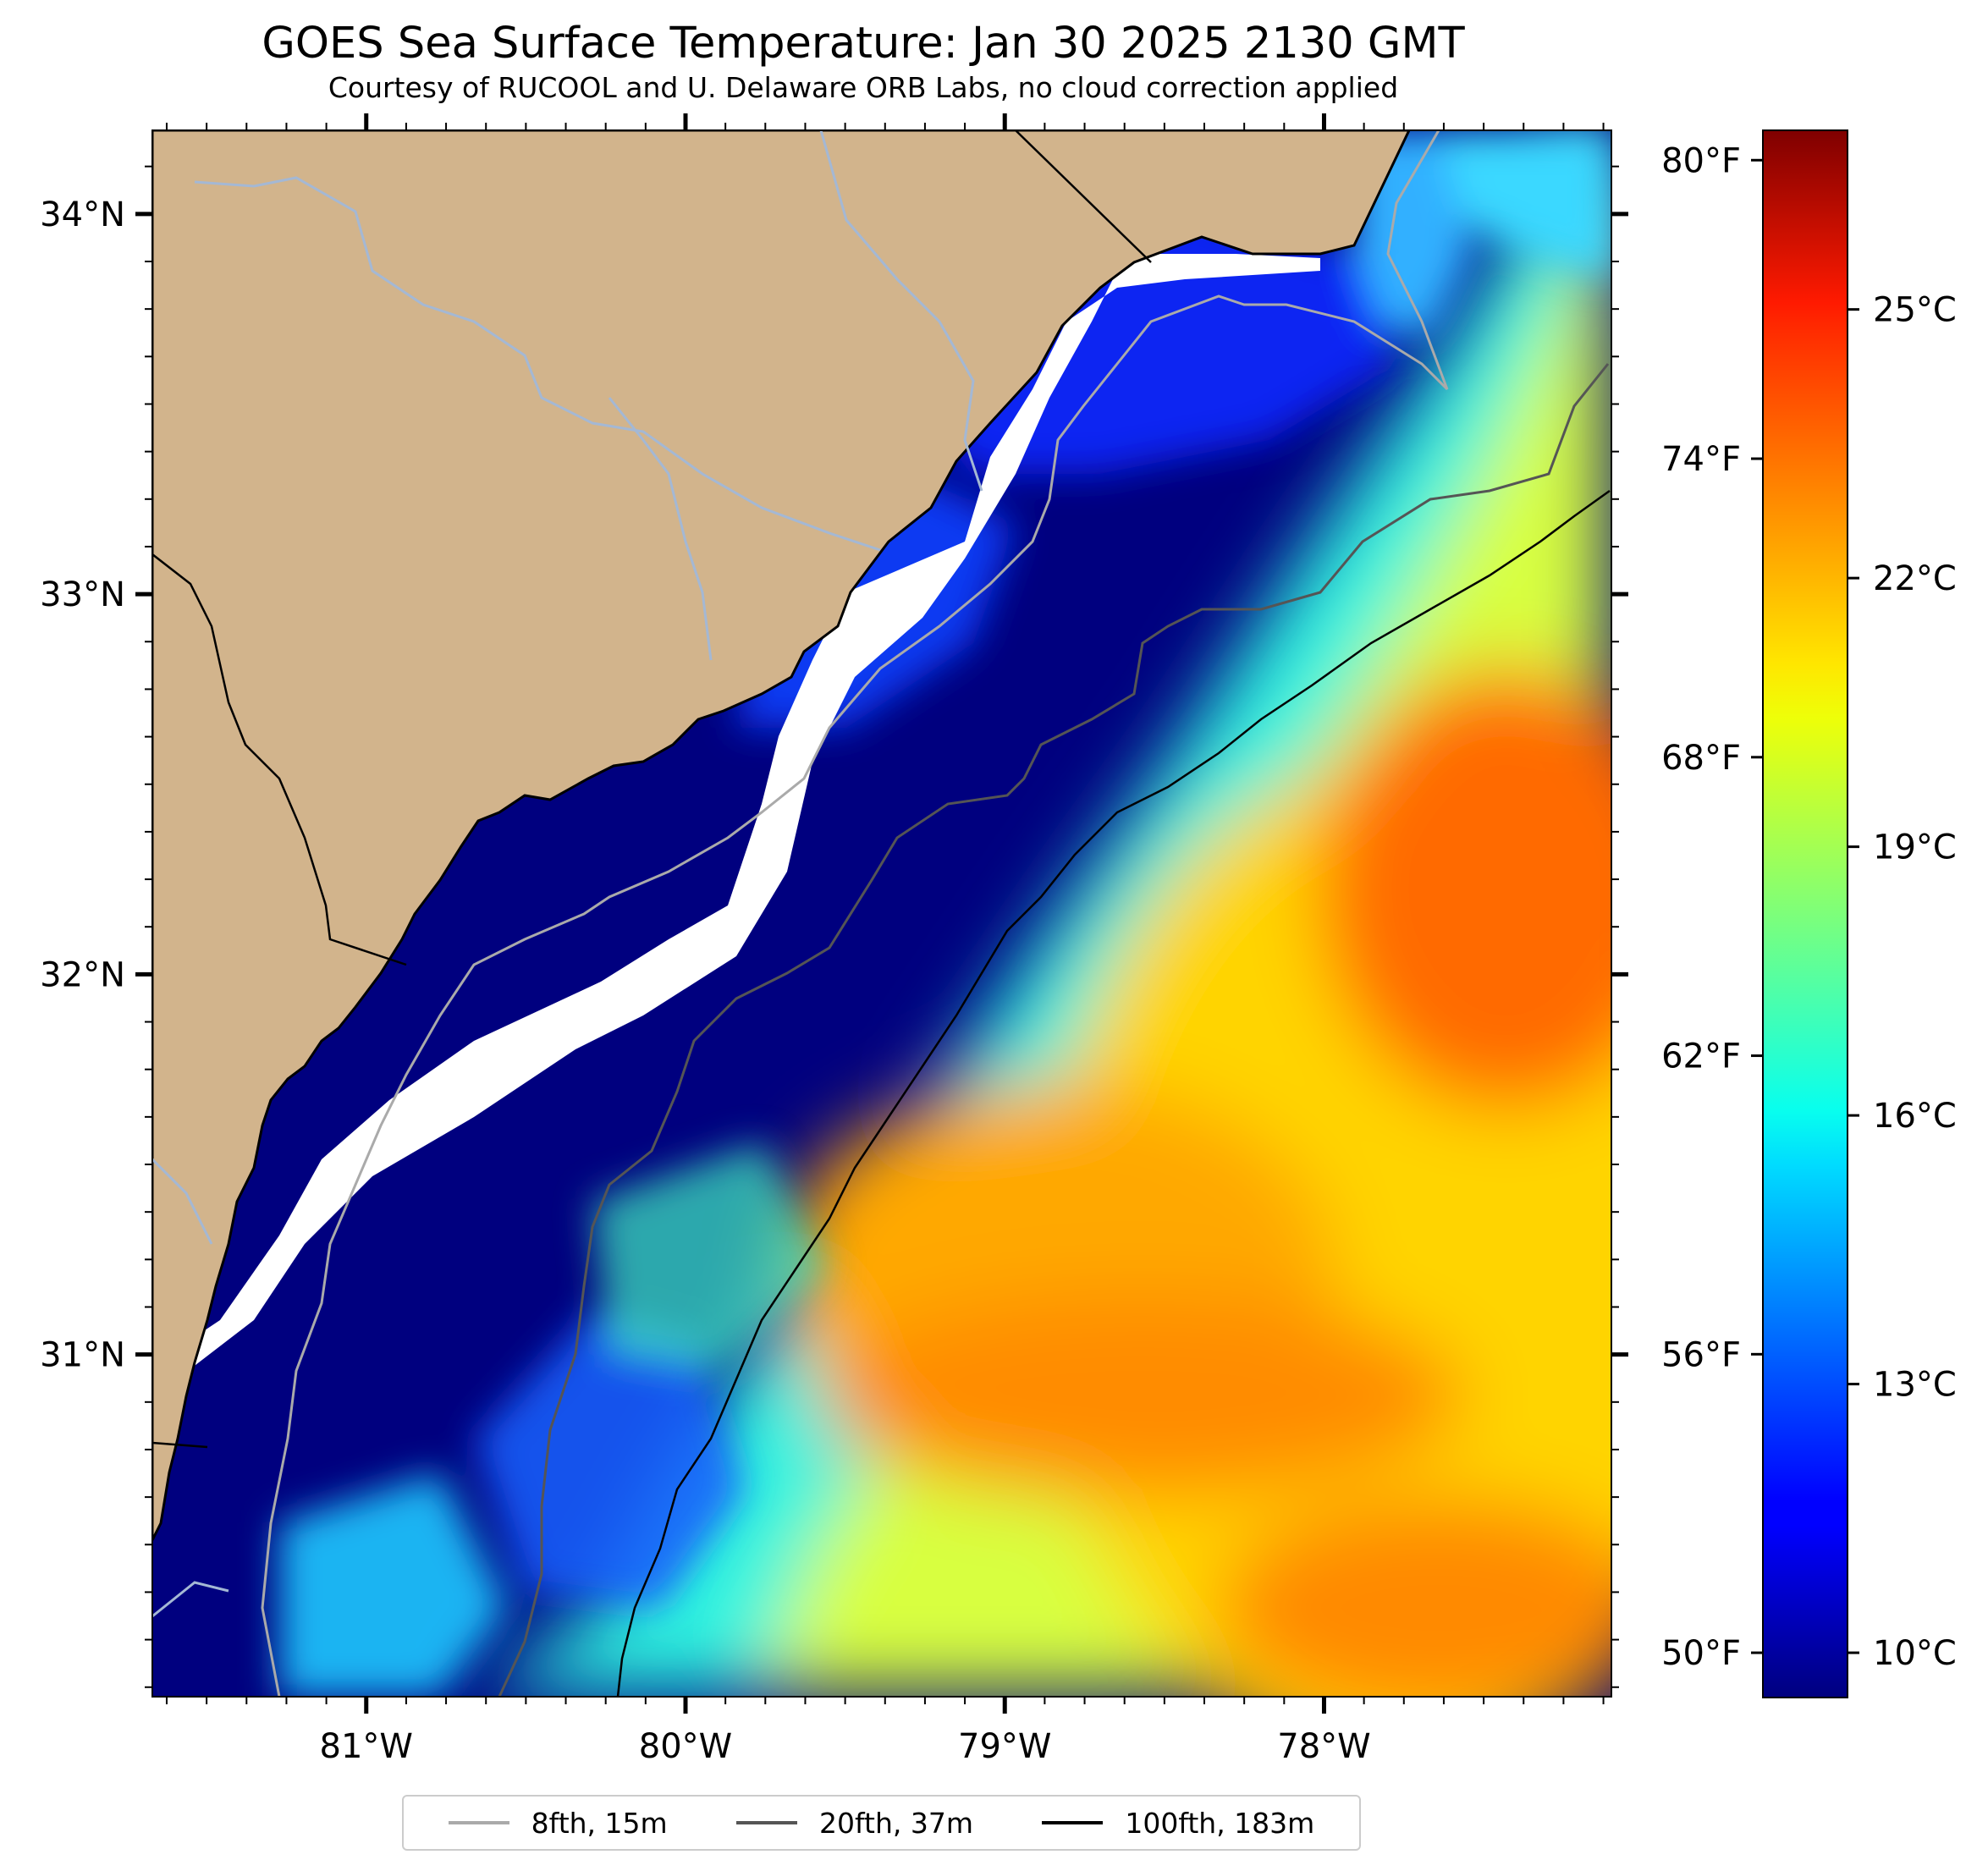 The width and height of the screenshot is (1988, 1871). I want to click on colorbar-label-c: 16°C, so click(1915, 1117).